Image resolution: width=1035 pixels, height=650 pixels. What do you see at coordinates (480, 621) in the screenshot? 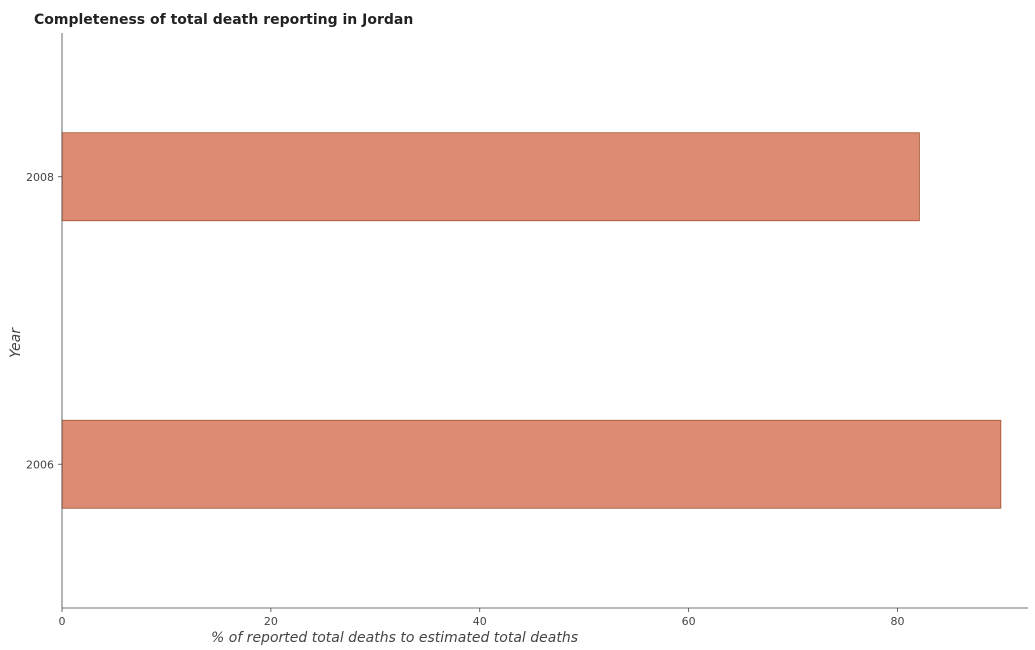
I see `x-tick-label-40: 40` at bounding box center [480, 621].